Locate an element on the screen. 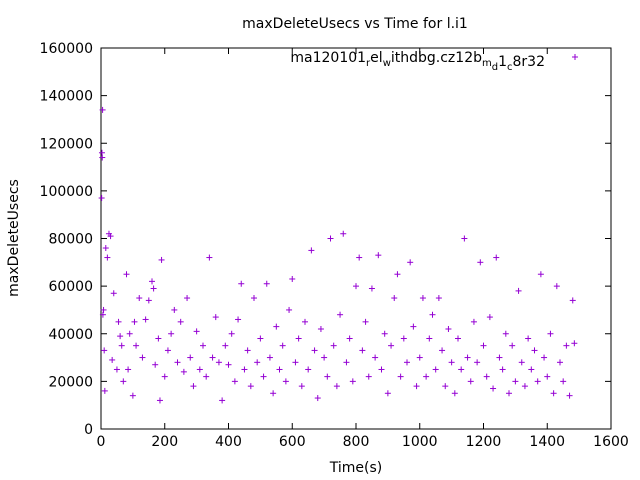 The image size is (640, 480). legend-marker-symbol is located at coordinates (575, 57).